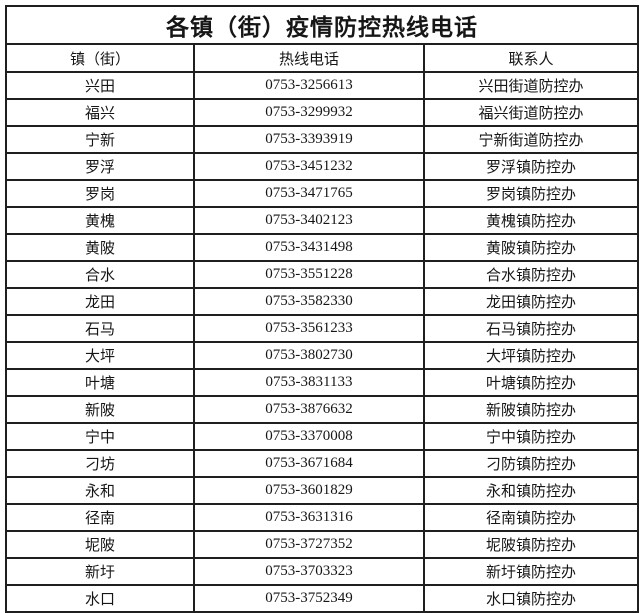 The height and width of the screenshot is (613, 640). What do you see at coordinates (309, 382) in the screenshot?
I see `phone-cell: 0753-3831133` at bounding box center [309, 382].